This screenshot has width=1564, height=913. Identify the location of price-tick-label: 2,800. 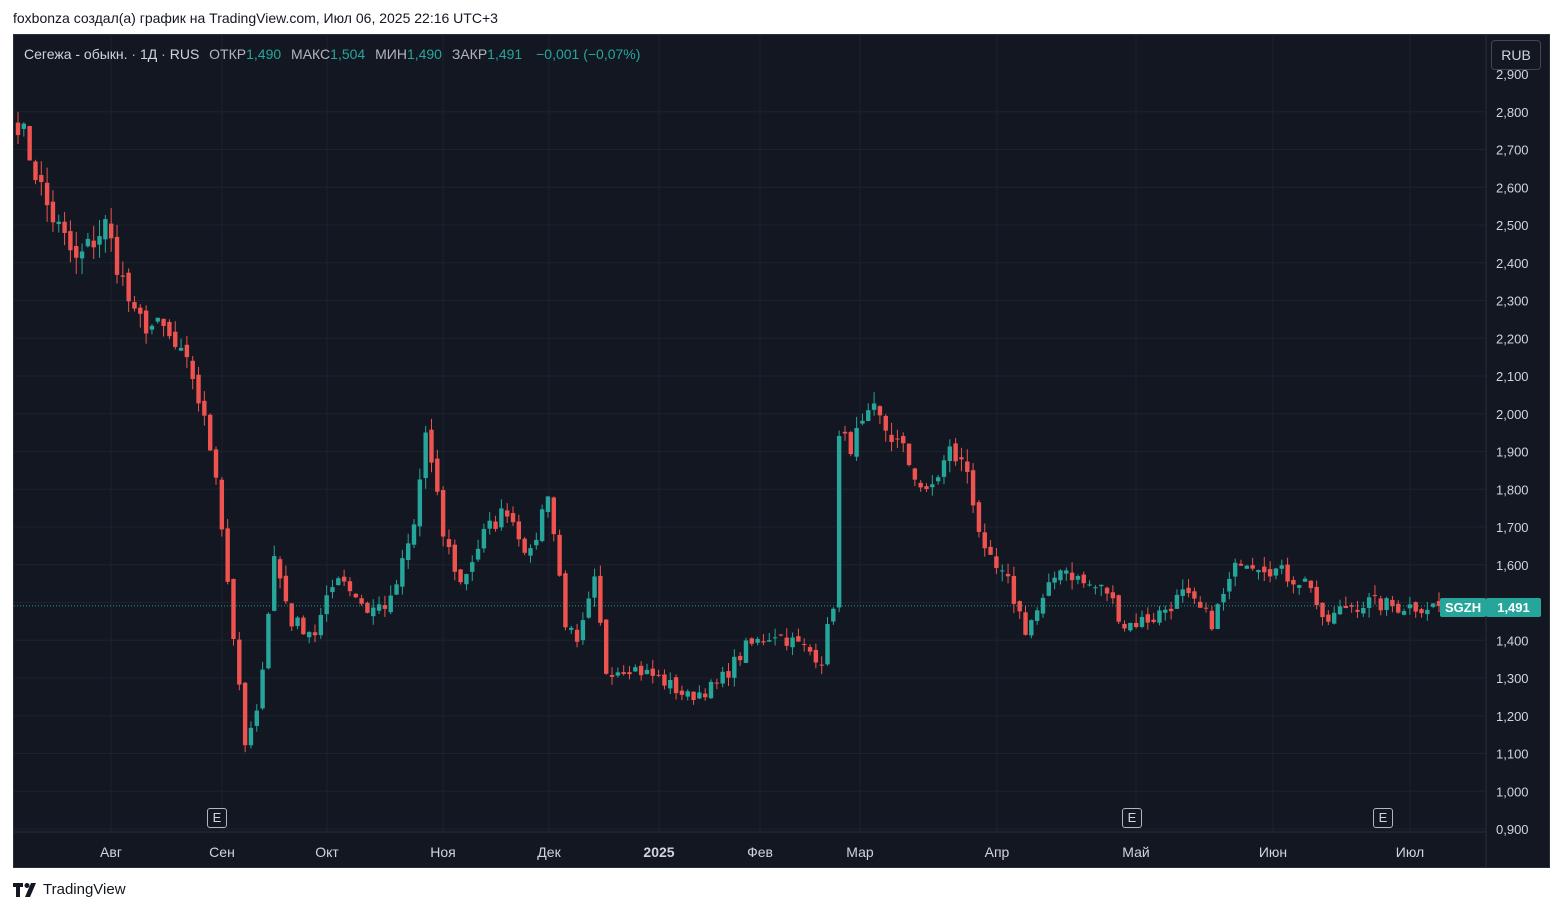
(1512, 112).